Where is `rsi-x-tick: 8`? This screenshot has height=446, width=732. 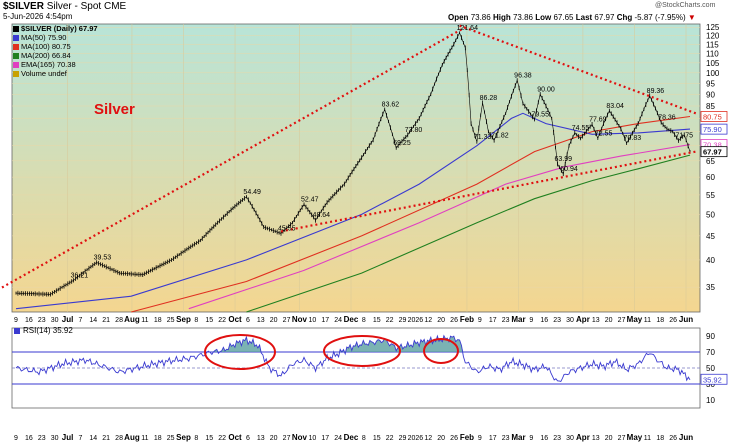 rsi-x-tick: 8 is located at coordinates (196, 438).